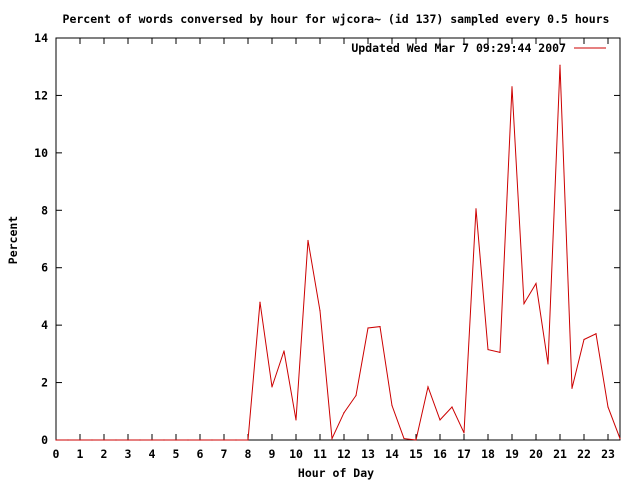 The width and height of the screenshot is (640, 480). What do you see at coordinates (416, 454) in the screenshot?
I see `x-tick-label: 15` at bounding box center [416, 454].